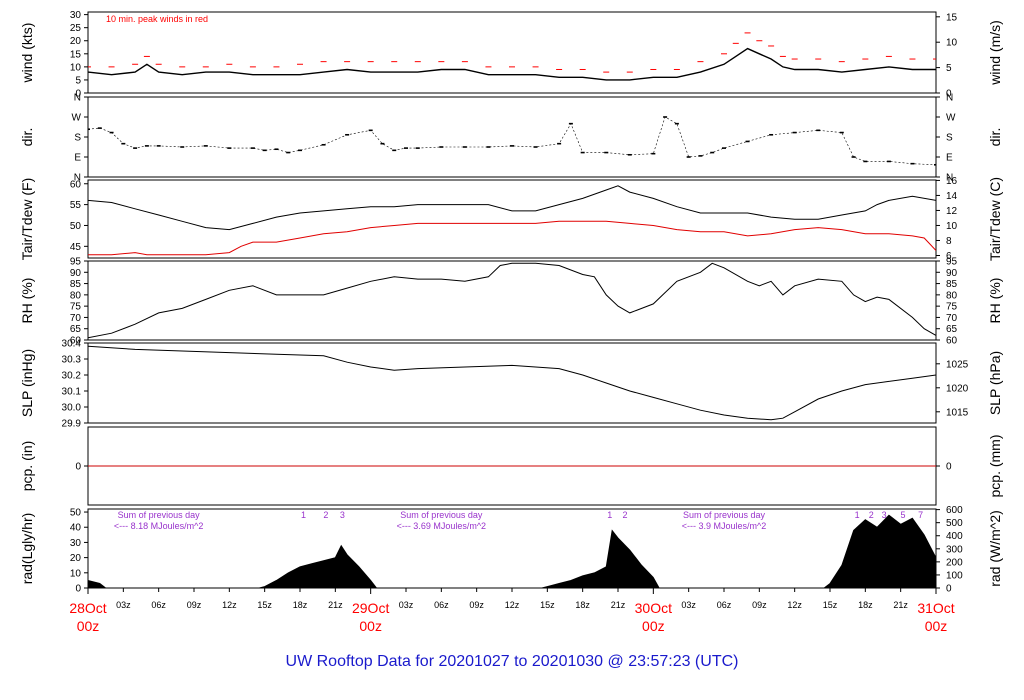 Image resolution: width=1024 pixels, height=700 pixels. I want to click on right-tick-label: 95, so click(952, 262).